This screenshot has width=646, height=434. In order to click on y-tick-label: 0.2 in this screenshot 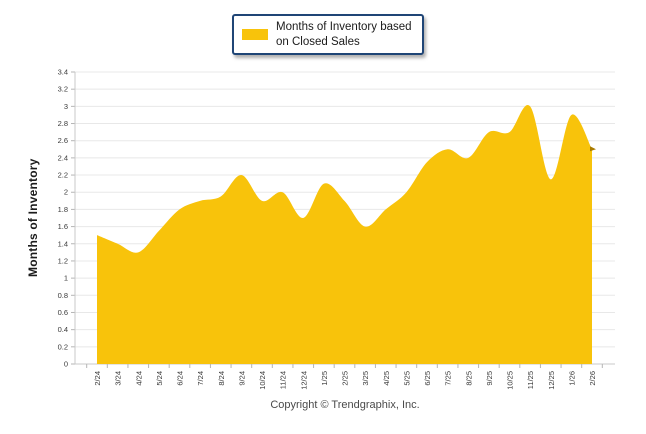, I will do `click(63, 346)`.